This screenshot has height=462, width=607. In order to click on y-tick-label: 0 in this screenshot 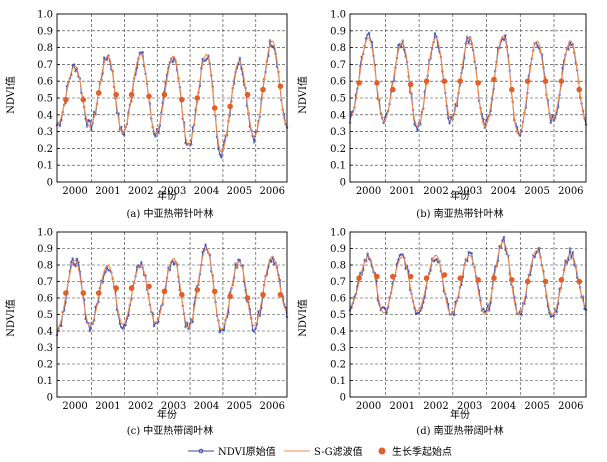, I will do `click(343, 398)`.